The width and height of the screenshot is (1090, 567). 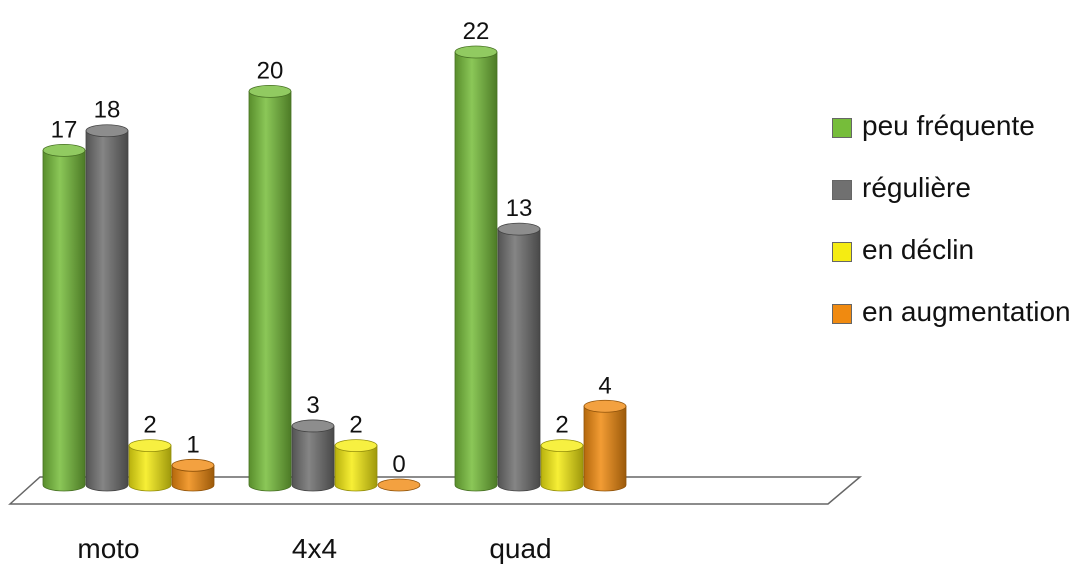 I want to click on category-labels-group: moto 4x4 quad, so click(x=314, y=548).